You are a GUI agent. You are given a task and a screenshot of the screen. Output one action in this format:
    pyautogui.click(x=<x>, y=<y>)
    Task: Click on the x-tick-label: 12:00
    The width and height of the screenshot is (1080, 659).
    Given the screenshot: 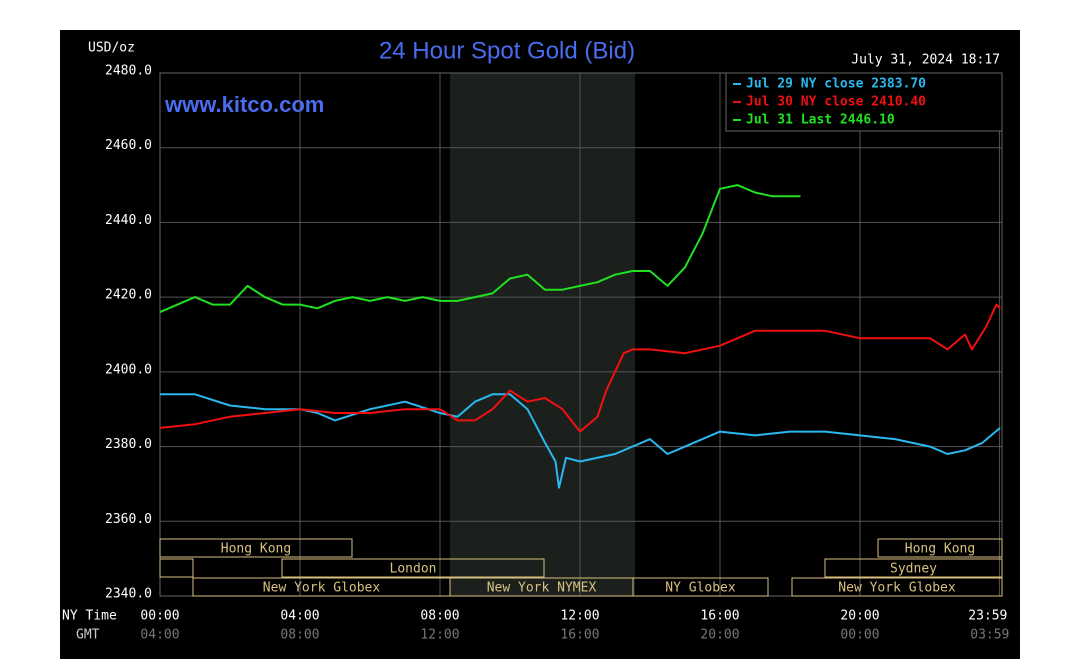 What is the action you would take?
    pyautogui.click(x=579, y=616)
    